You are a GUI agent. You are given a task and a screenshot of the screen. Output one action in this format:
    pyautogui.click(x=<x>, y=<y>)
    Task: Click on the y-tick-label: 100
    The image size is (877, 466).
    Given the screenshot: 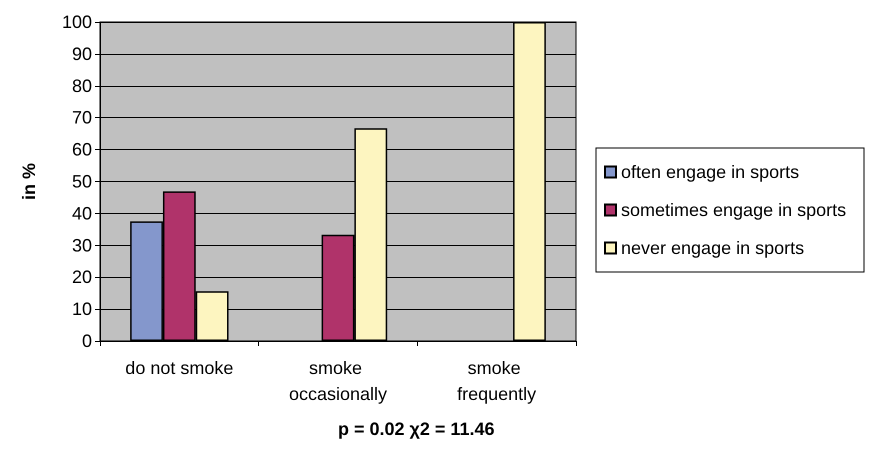 What is the action you would take?
    pyautogui.click(x=77, y=22)
    